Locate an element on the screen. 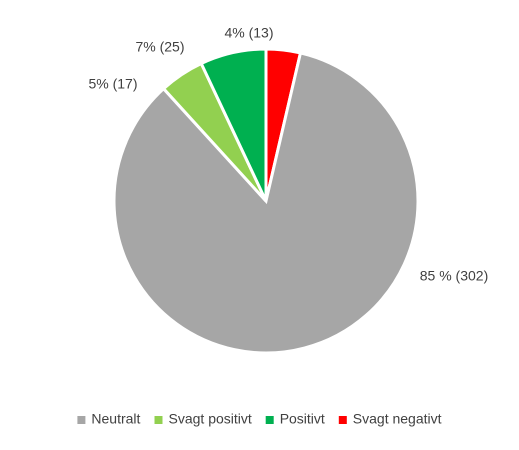 The height and width of the screenshot is (450, 519). data-label-neutralt: 85 % (302) is located at coordinates (454, 276).